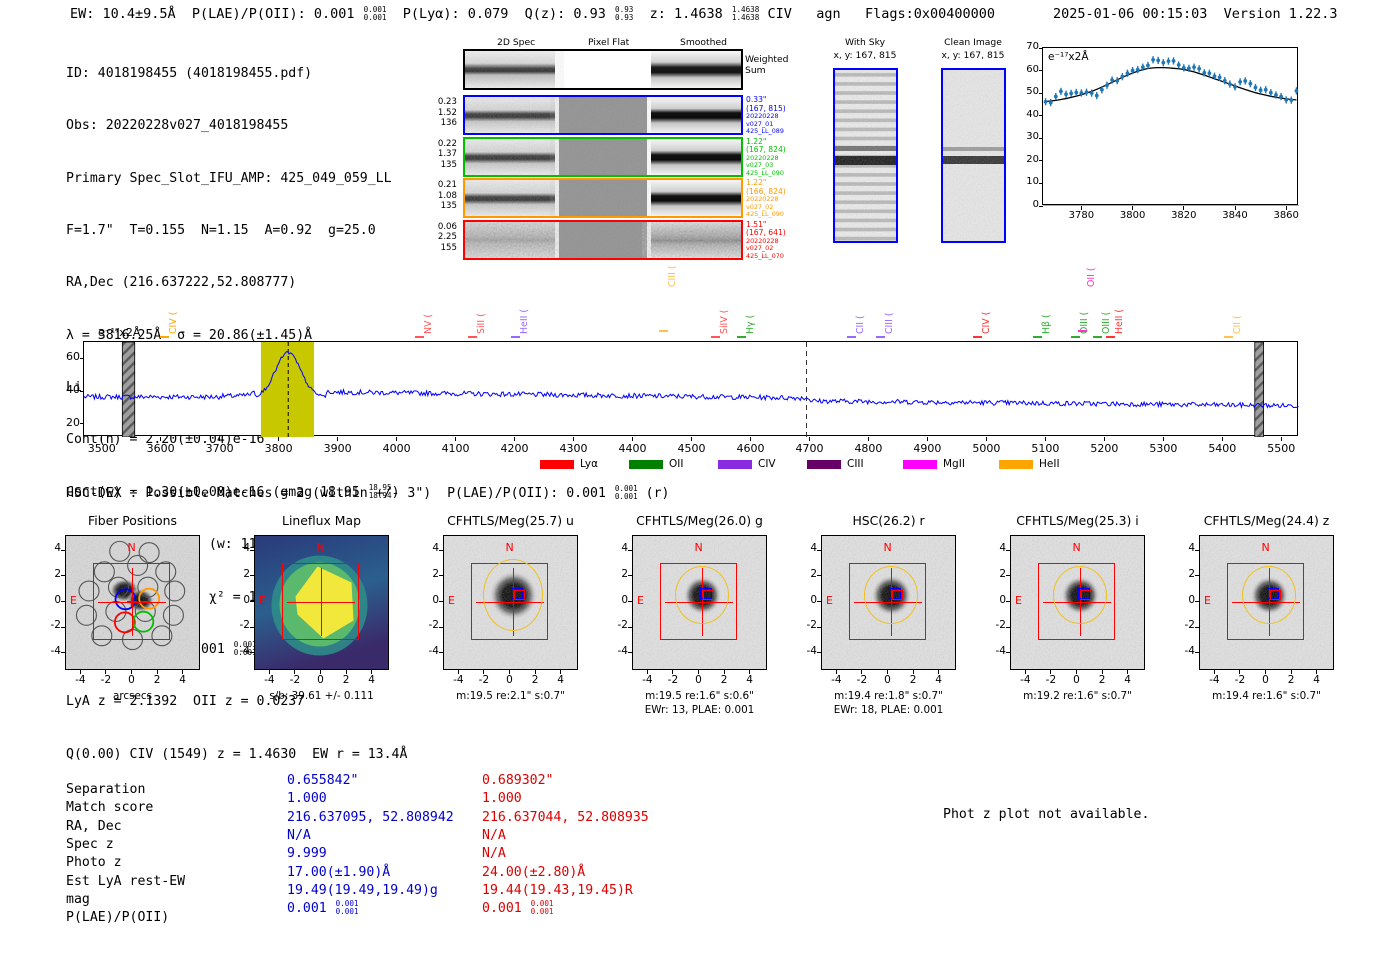  What do you see at coordinates (119, 332) in the screenshot?
I see `spectrum-flux-units: e⁻¹⁷x2Å` at bounding box center [119, 332].